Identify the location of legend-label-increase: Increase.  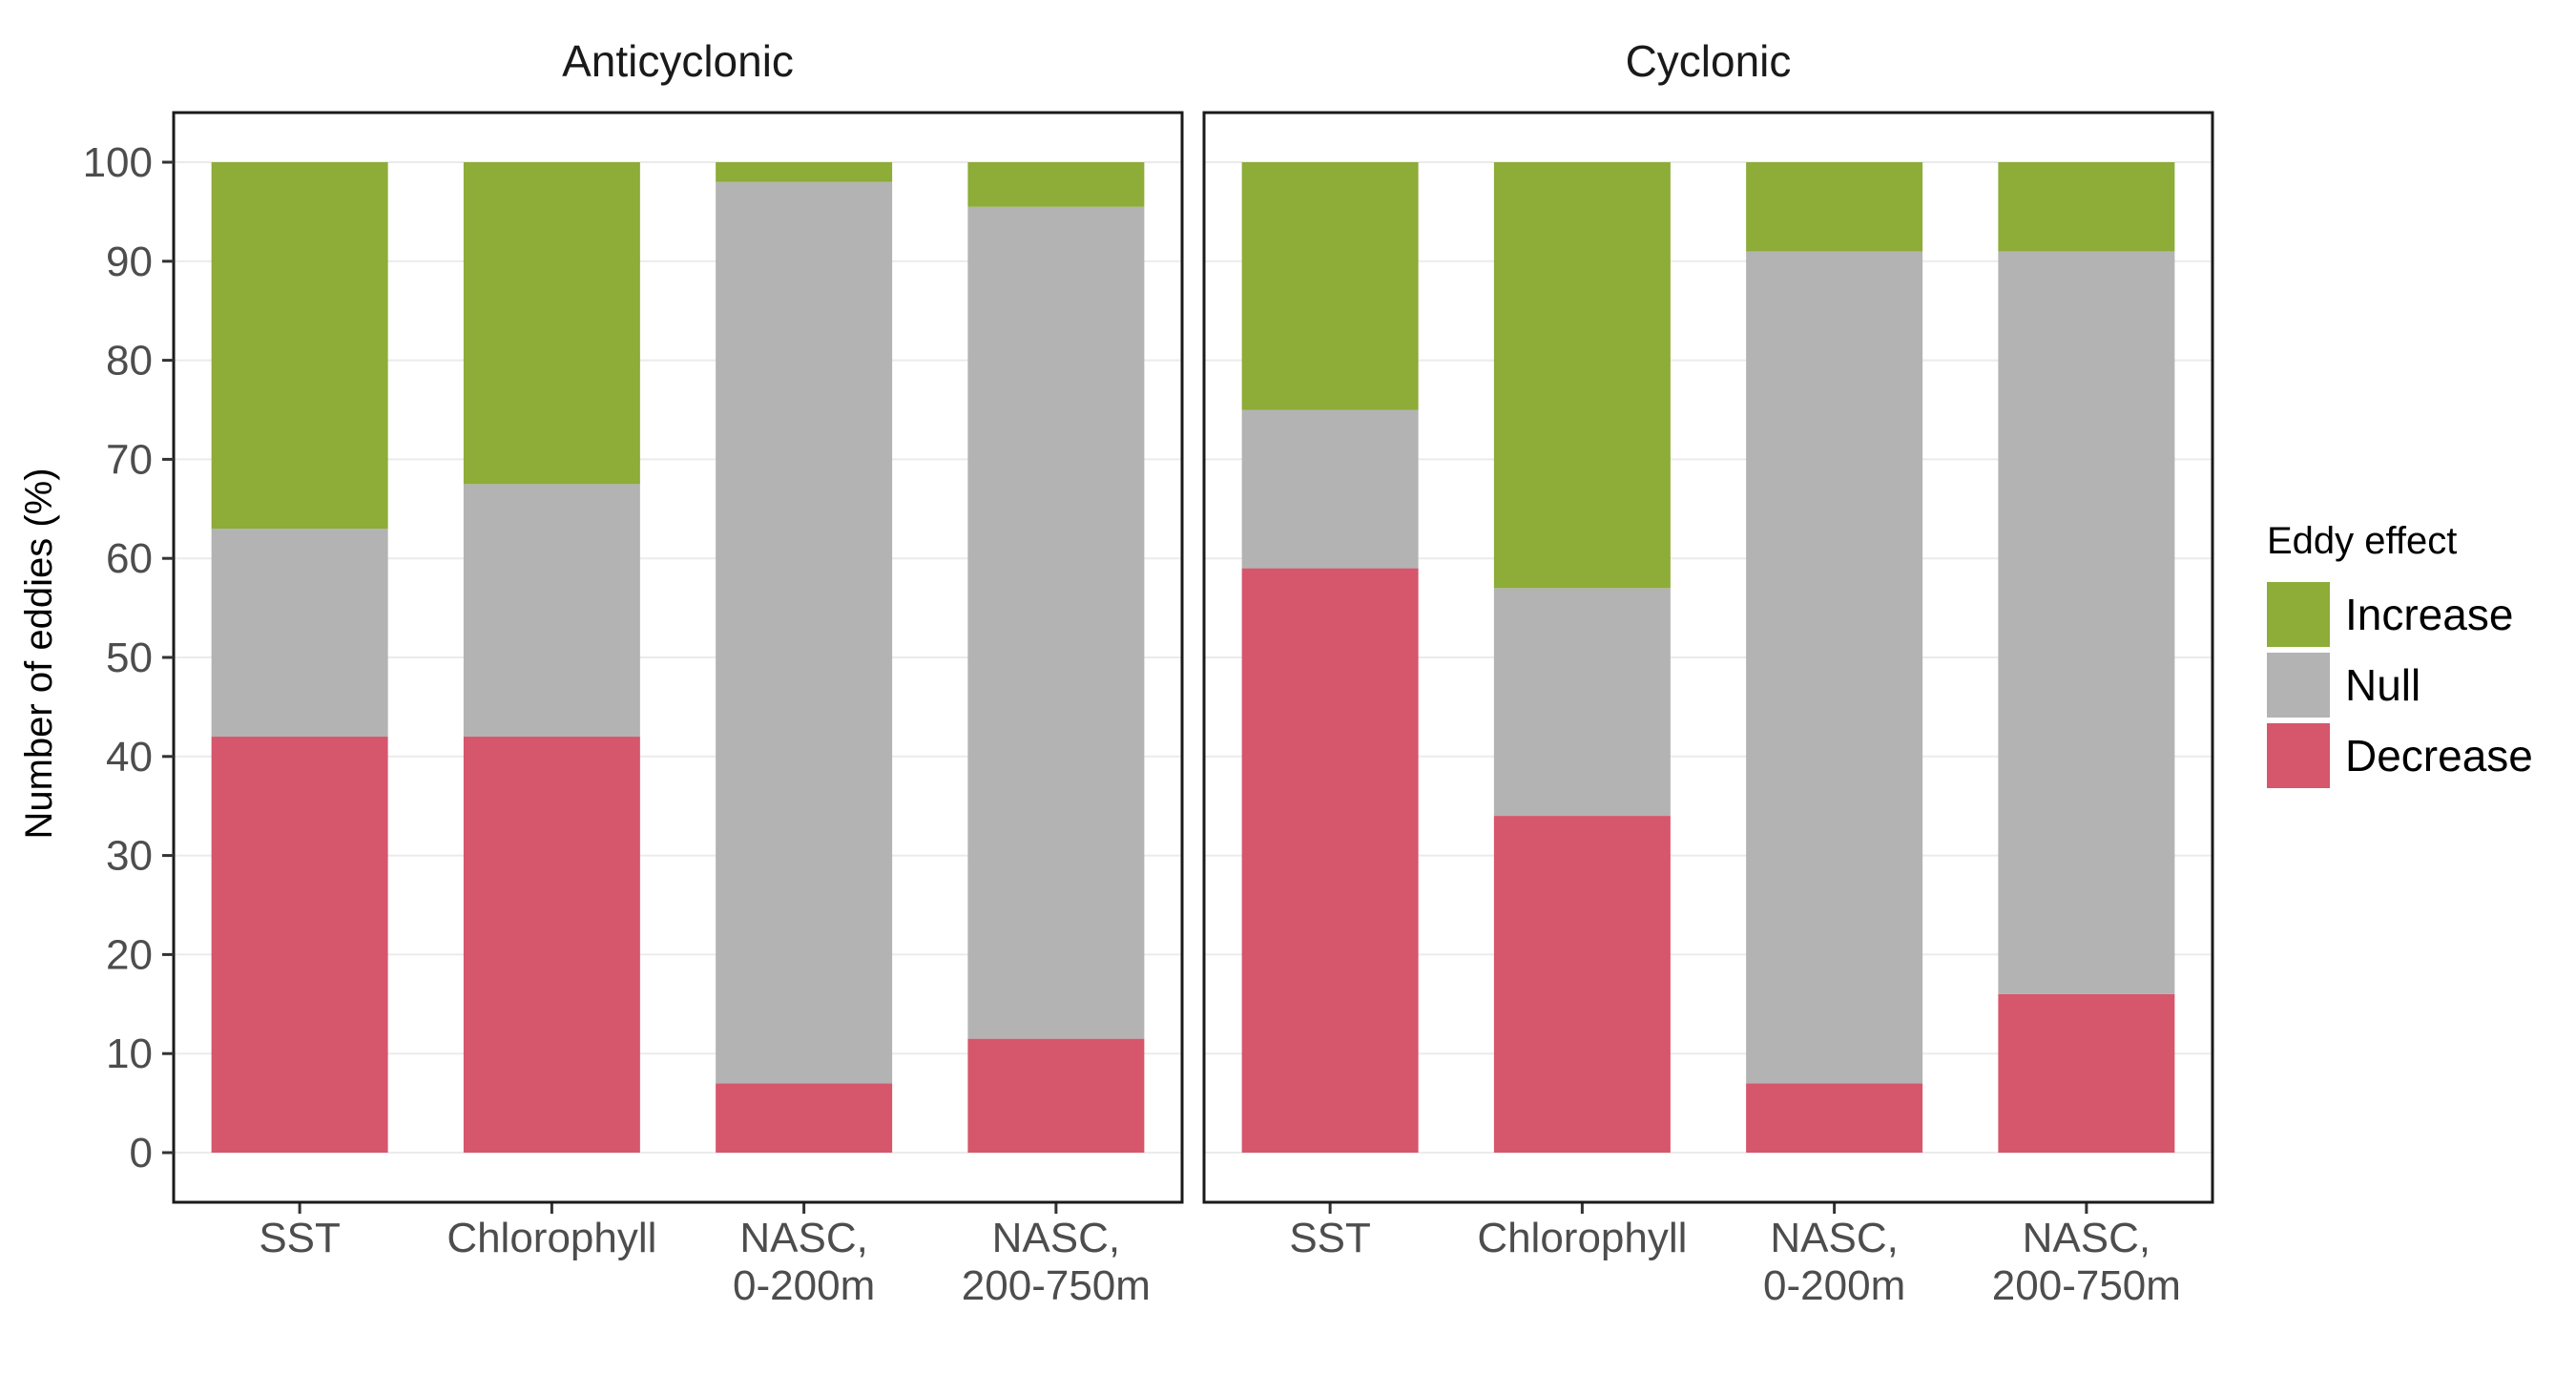
(2429, 614).